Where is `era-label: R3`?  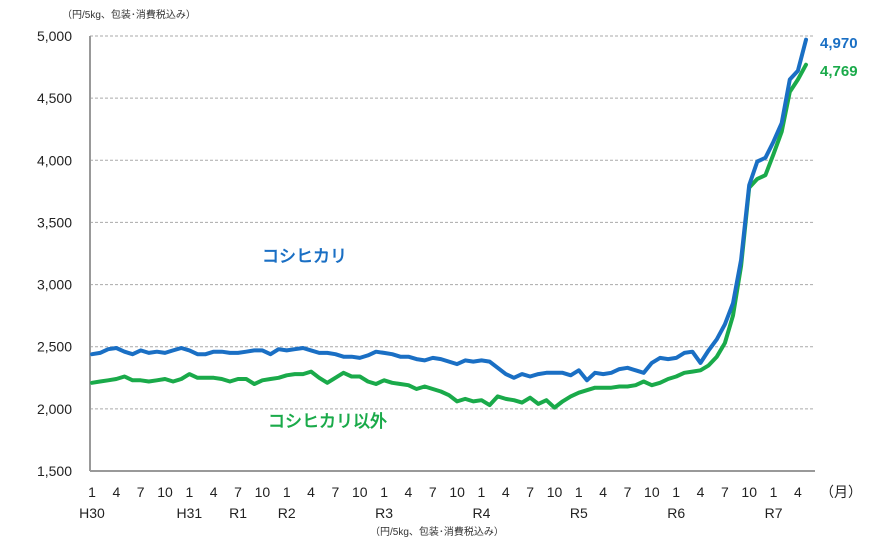 era-label: R3 is located at coordinates (384, 513).